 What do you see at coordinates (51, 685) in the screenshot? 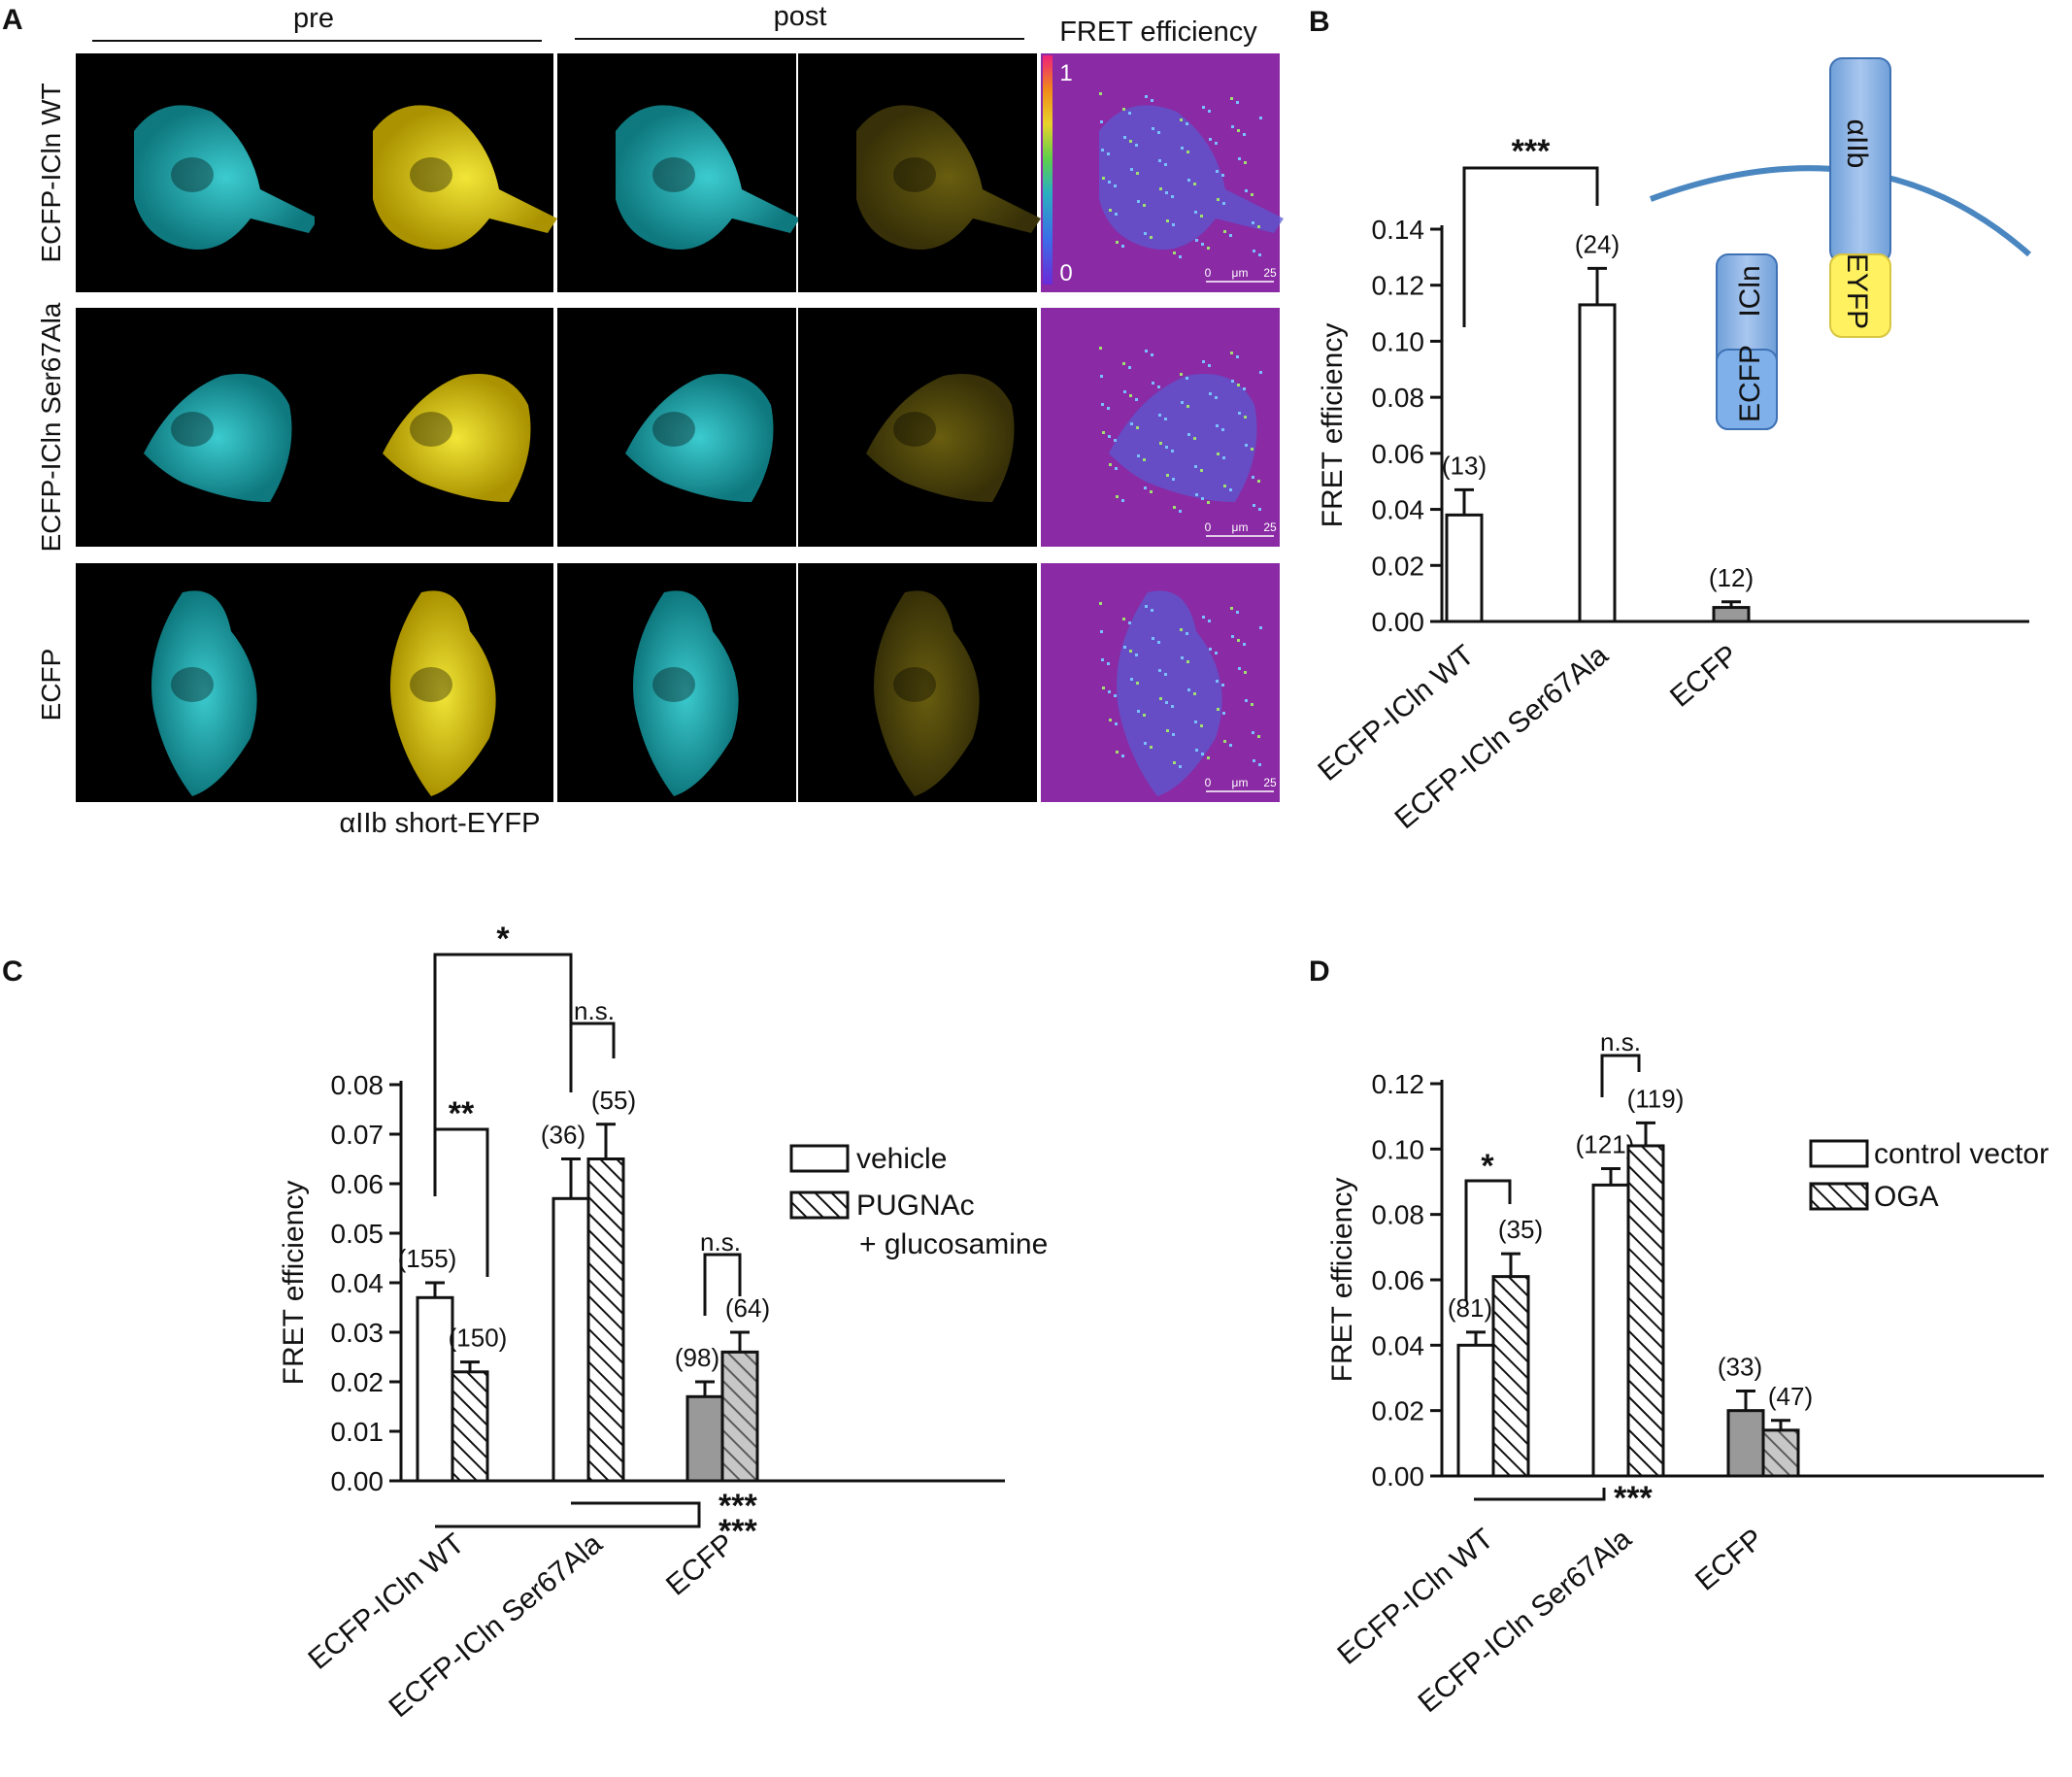
I see `row-label-ecfp: ECFP` at bounding box center [51, 685].